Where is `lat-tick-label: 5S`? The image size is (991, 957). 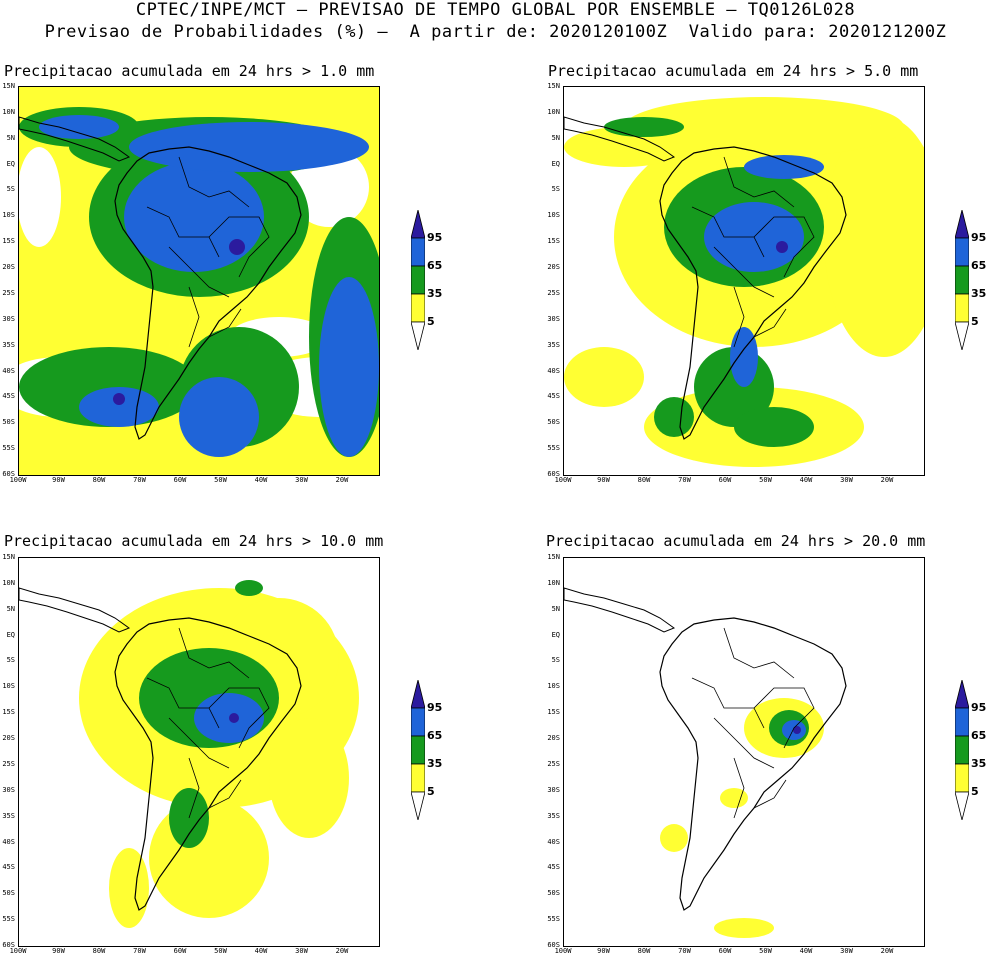 lat-tick-label: 5S is located at coordinates (555, 189).